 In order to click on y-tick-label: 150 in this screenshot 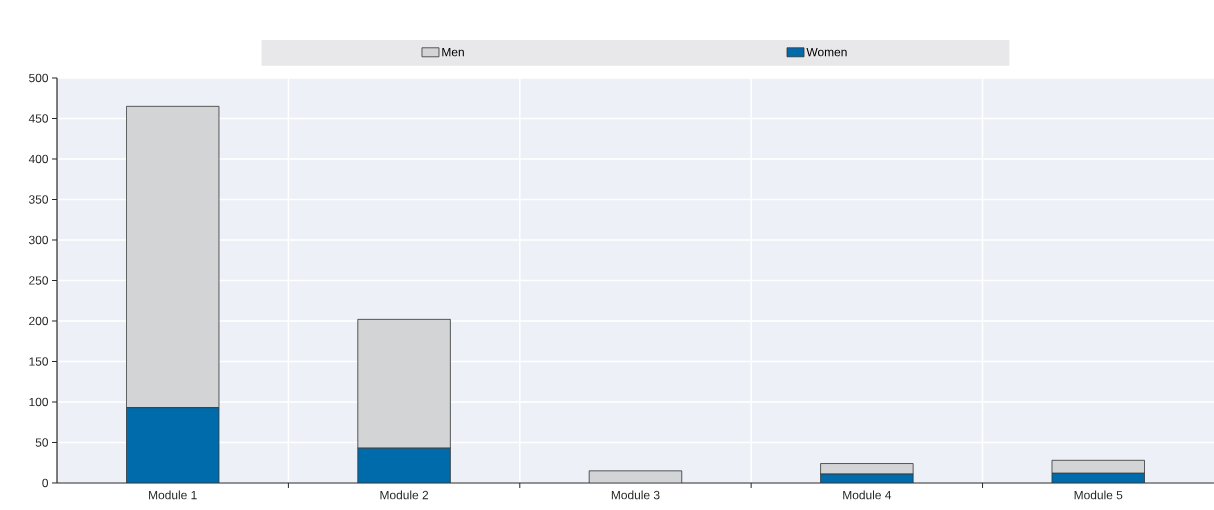, I will do `click(39, 361)`.